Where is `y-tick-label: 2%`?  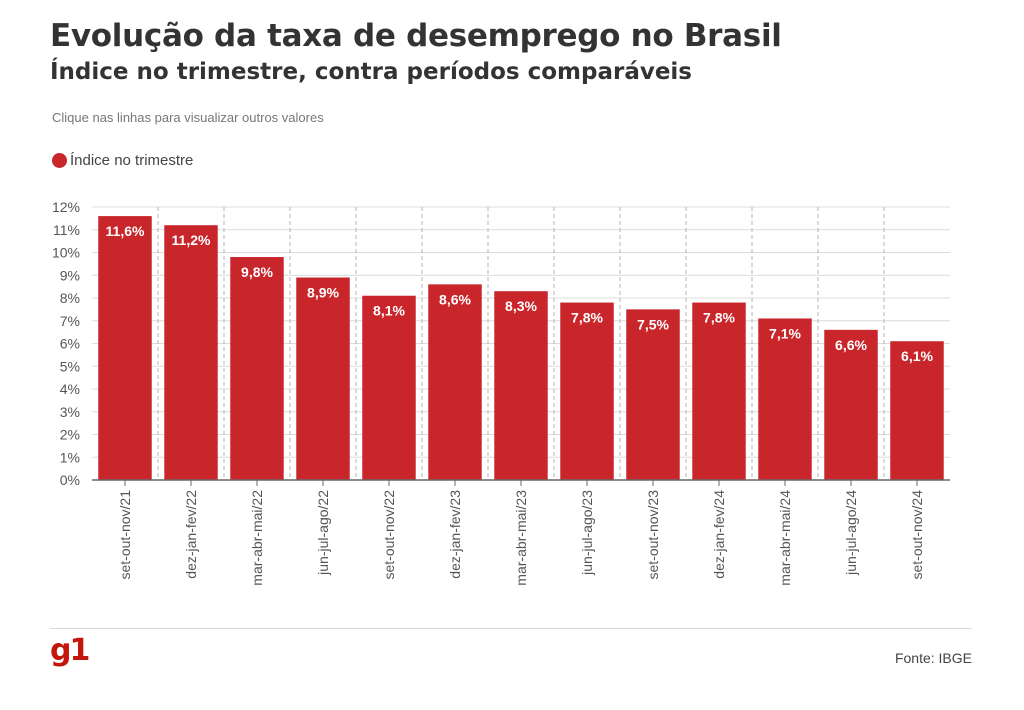
y-tick-label: 2% is located at coordinates (70, 435).